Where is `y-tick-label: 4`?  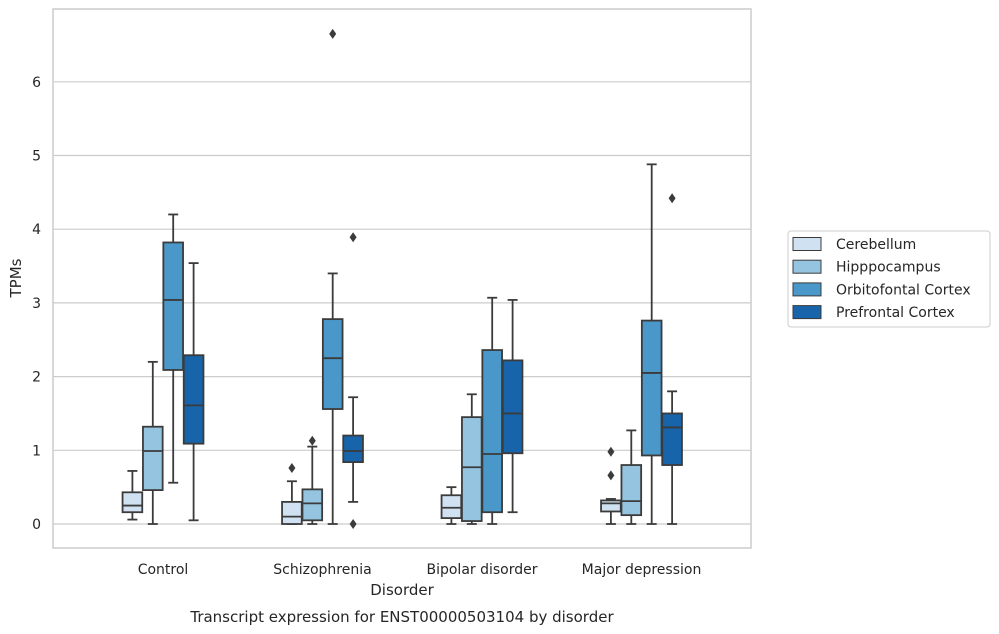
y-tick-label: 4 is located at coordinates (36, 230).